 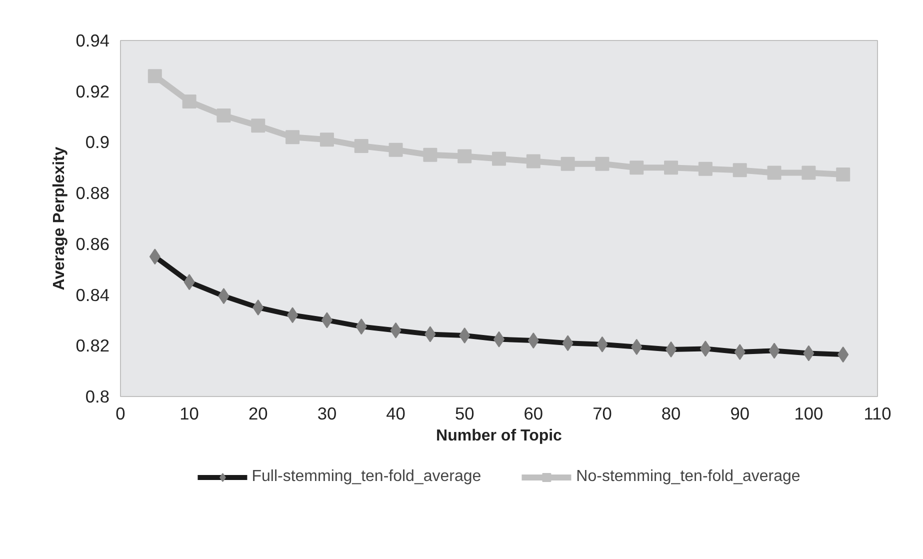 What do you see at coordinates (534, 414) in the screenshot?
I see `x-tick-label: 60` at bounding box center [534, 414].